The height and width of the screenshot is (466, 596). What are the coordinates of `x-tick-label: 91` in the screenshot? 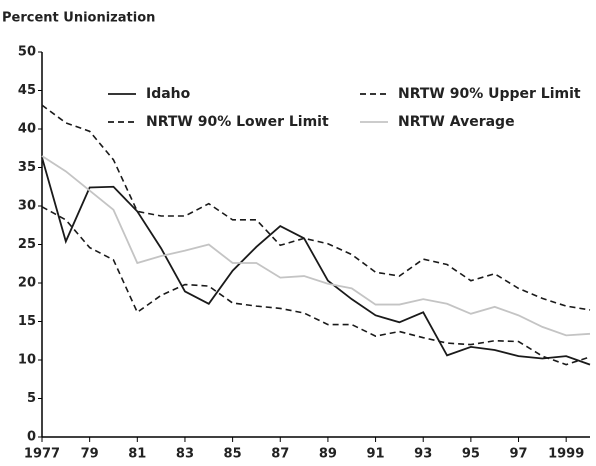 It's located at (376, 454).